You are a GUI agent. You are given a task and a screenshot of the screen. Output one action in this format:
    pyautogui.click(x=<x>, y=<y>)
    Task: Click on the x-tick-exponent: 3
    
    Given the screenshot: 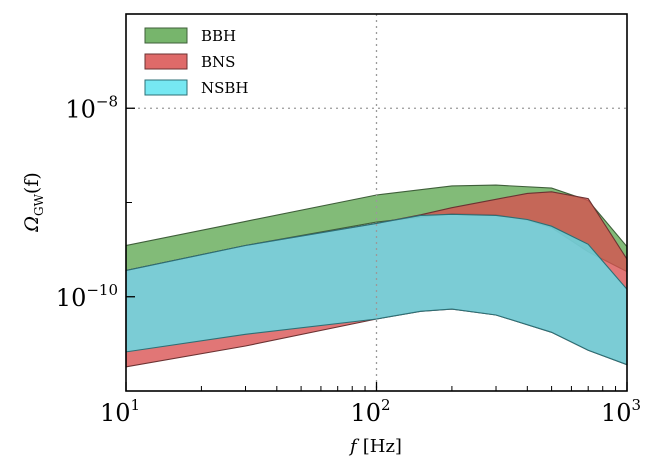 What is the action you would take?
    pyautogui.click(x=637, y=405)
    